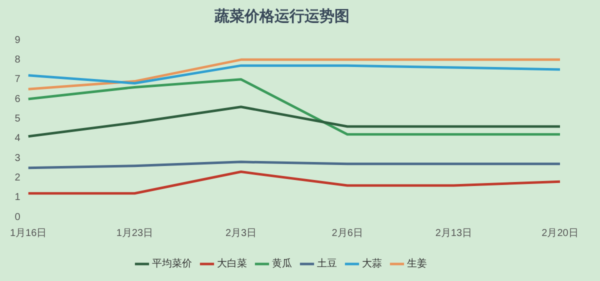 The width and height of the screenshot is (600, 281). What do you see at coordinates (17, 217) in the screenshot?
I see `y-tick-label: 0` at bounding box center [17, 217].